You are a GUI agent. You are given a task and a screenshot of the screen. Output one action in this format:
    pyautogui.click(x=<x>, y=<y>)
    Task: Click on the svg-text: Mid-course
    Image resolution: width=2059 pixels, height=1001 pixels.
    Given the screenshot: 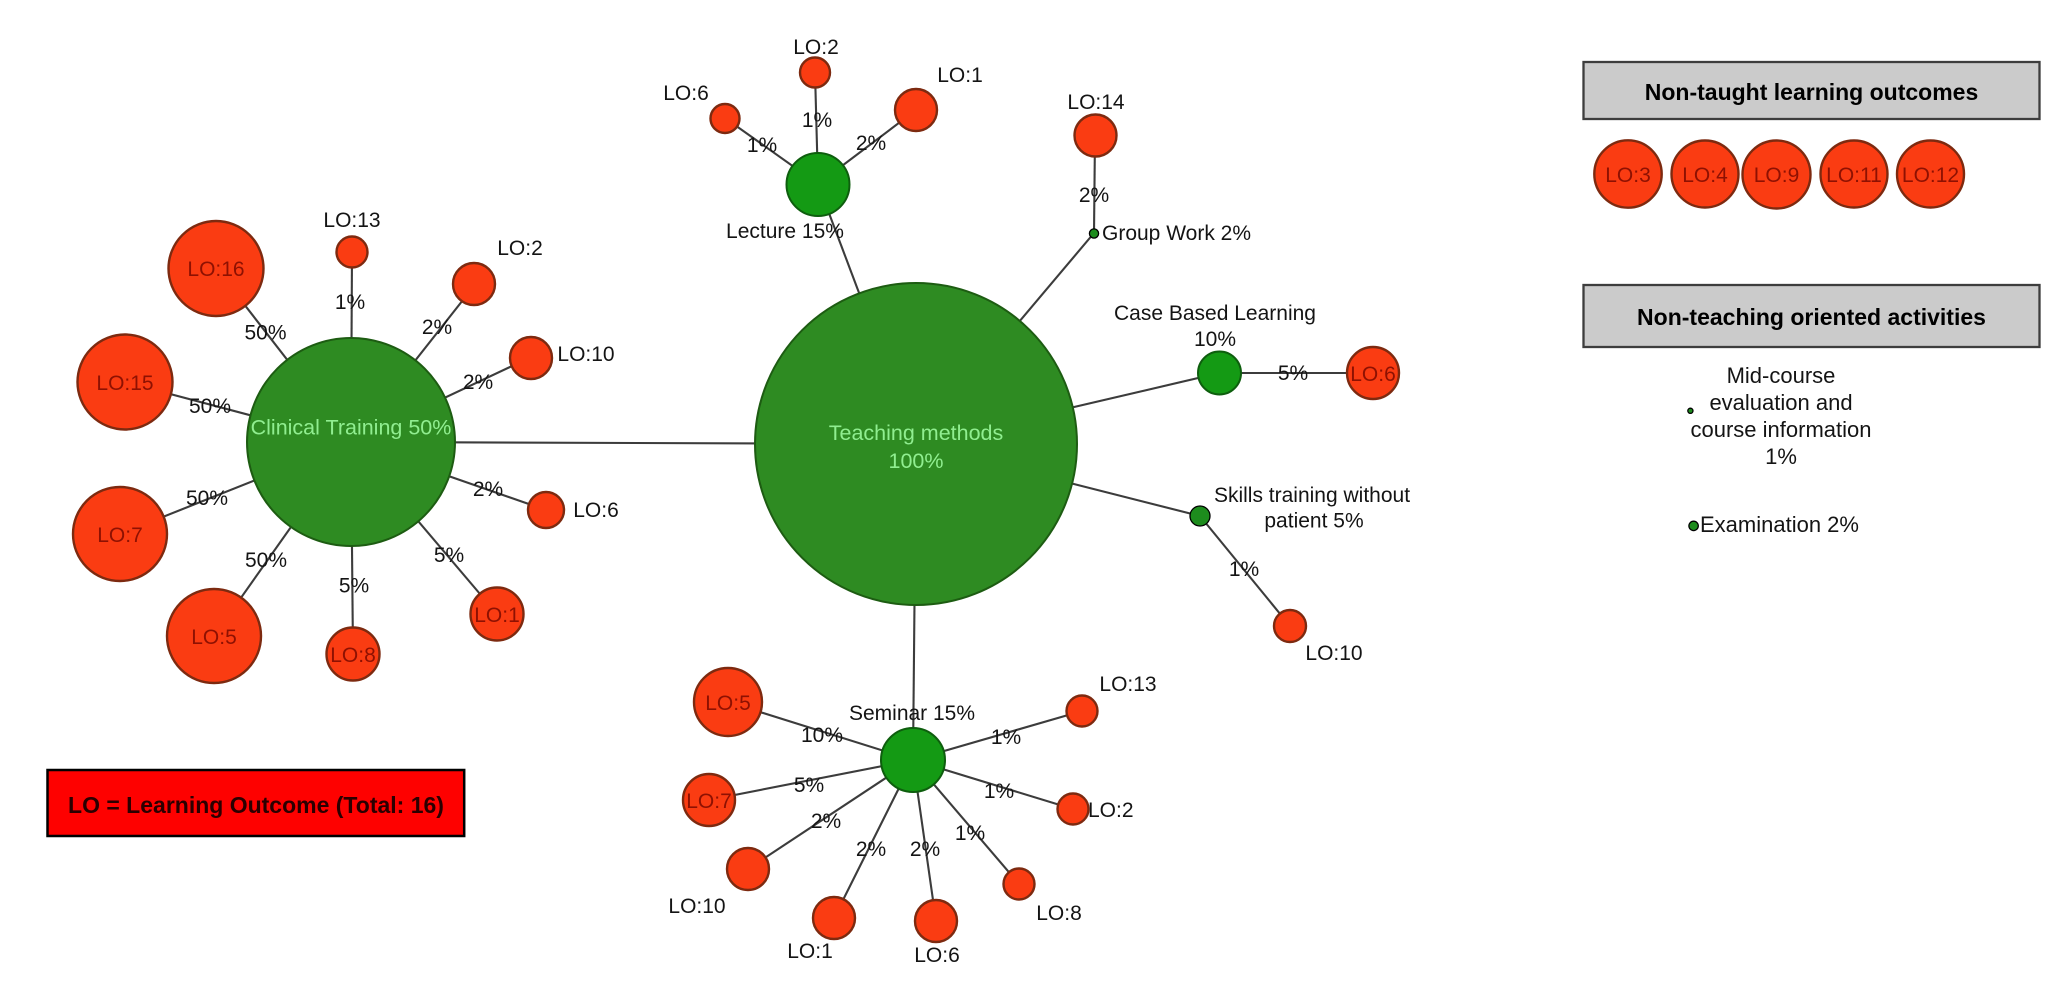 What is the action you would take?
    pyautogui.click(x=1781, y=375)
    